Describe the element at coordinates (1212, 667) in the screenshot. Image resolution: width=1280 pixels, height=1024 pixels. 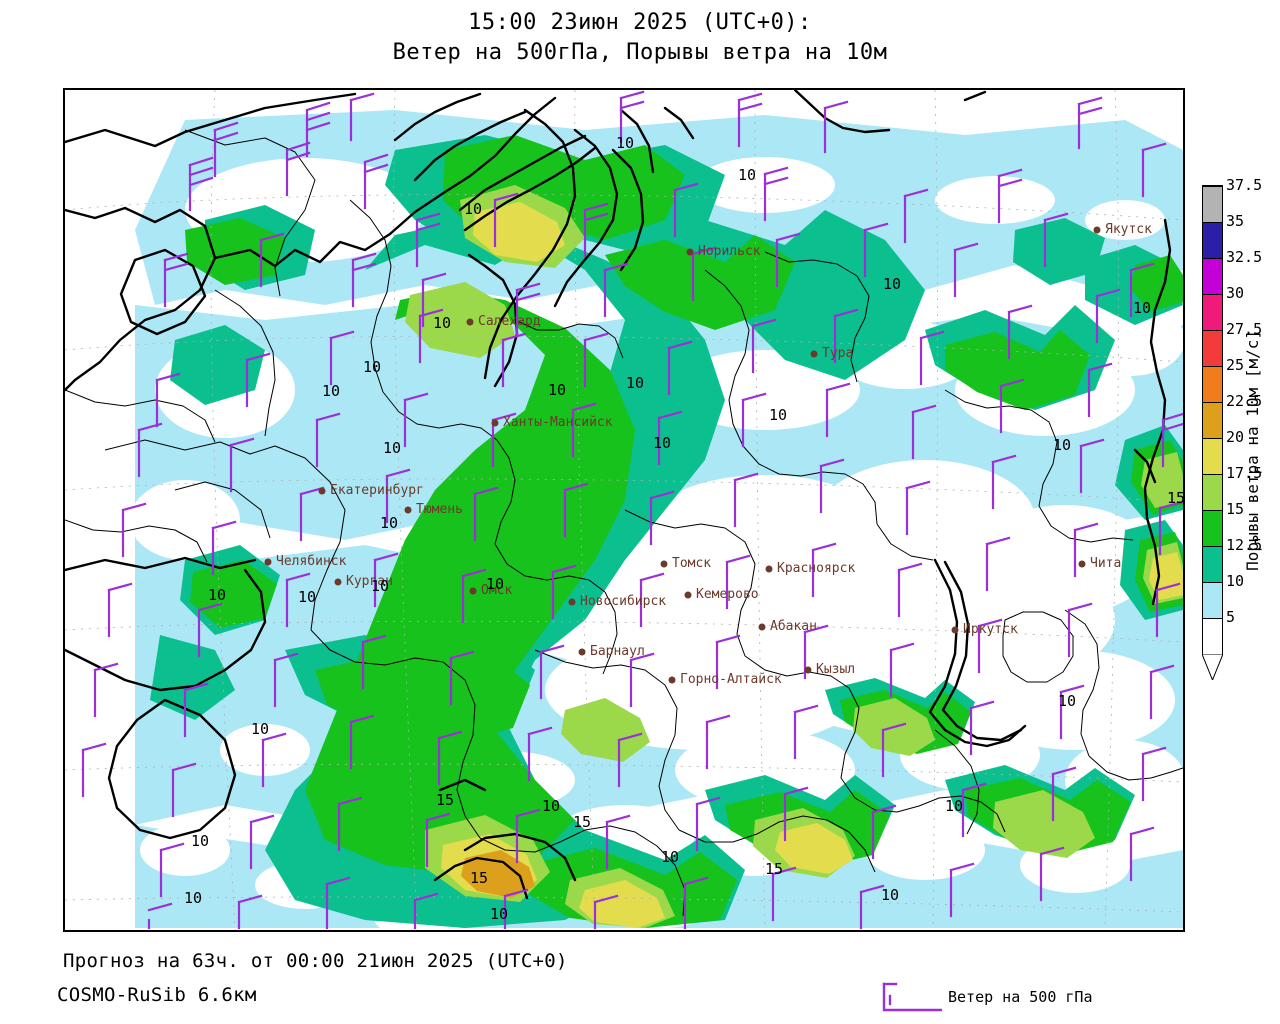
I see `colorbar-under-arrow` at that location.